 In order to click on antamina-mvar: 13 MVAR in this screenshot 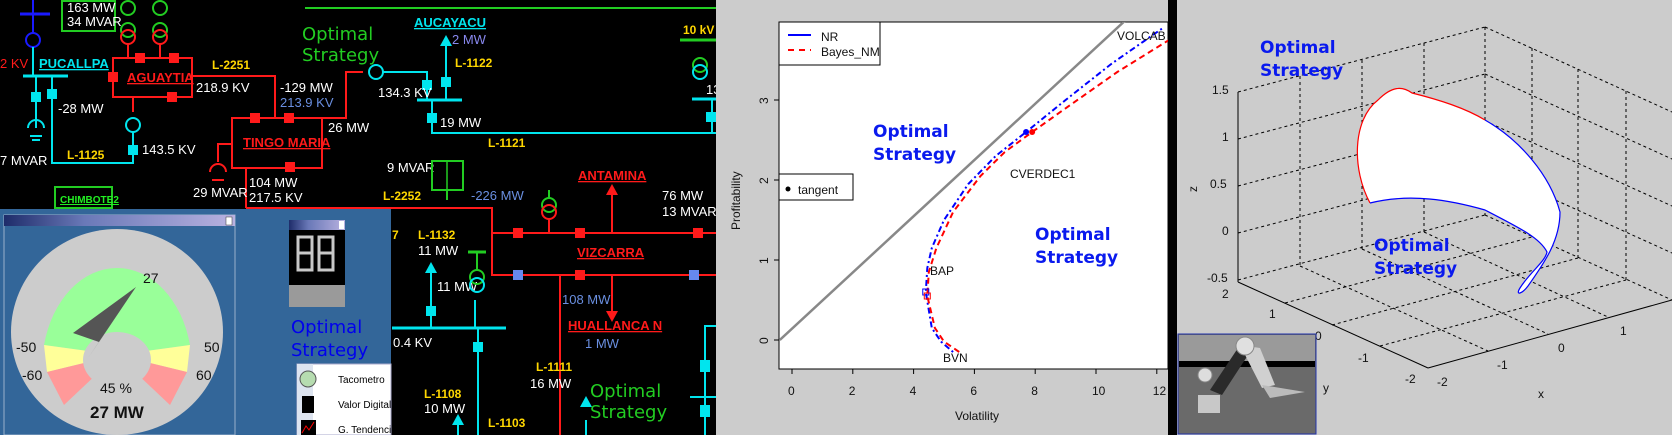, I will do `click(689, 211)`.